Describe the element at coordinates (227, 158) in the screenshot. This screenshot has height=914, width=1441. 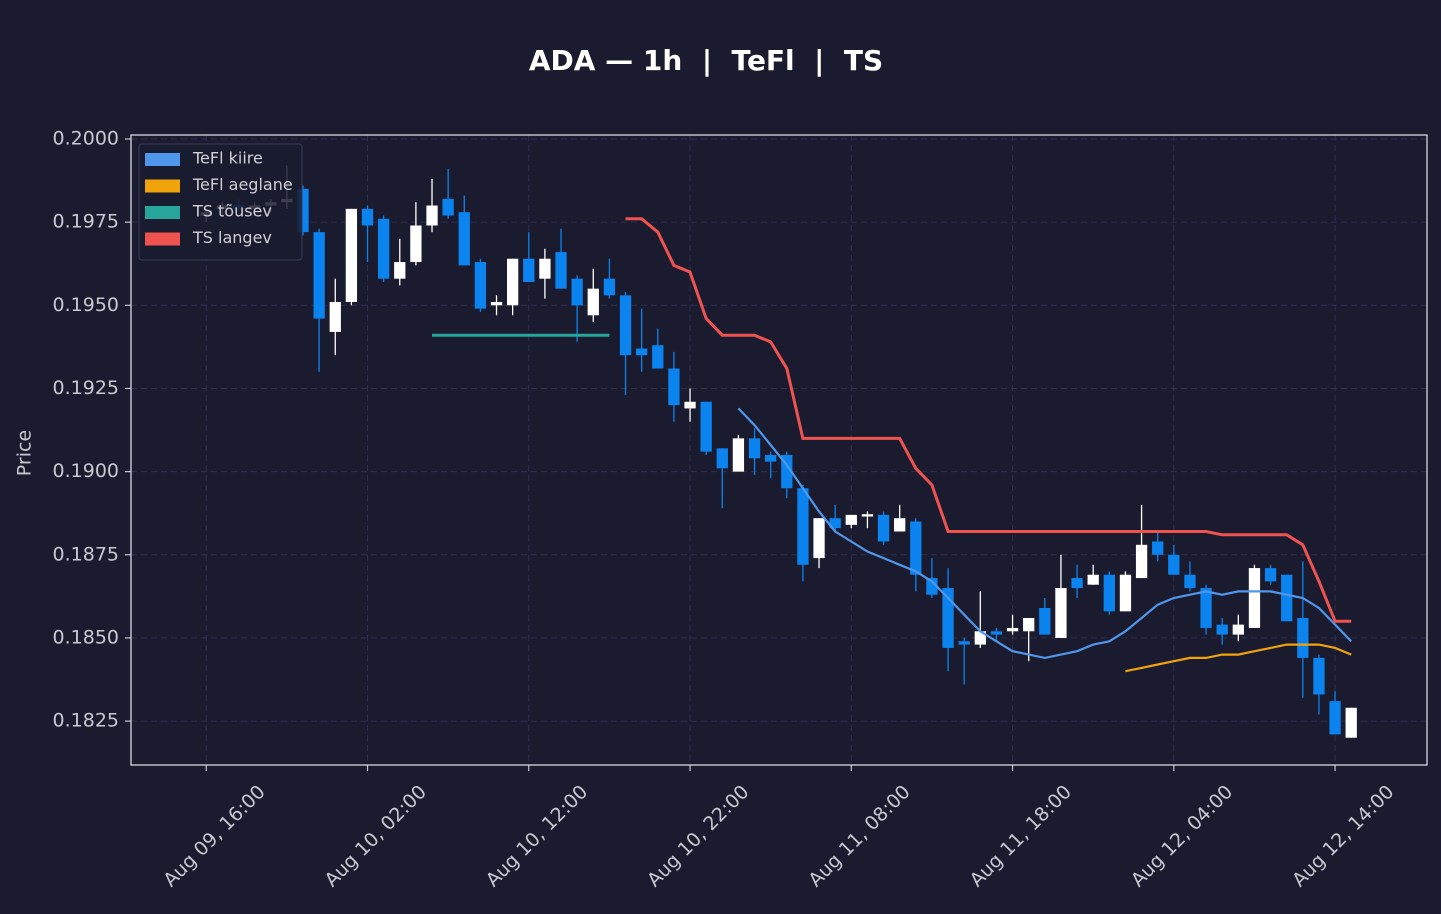
I see `legend-label: TeFl kiire` at that location.